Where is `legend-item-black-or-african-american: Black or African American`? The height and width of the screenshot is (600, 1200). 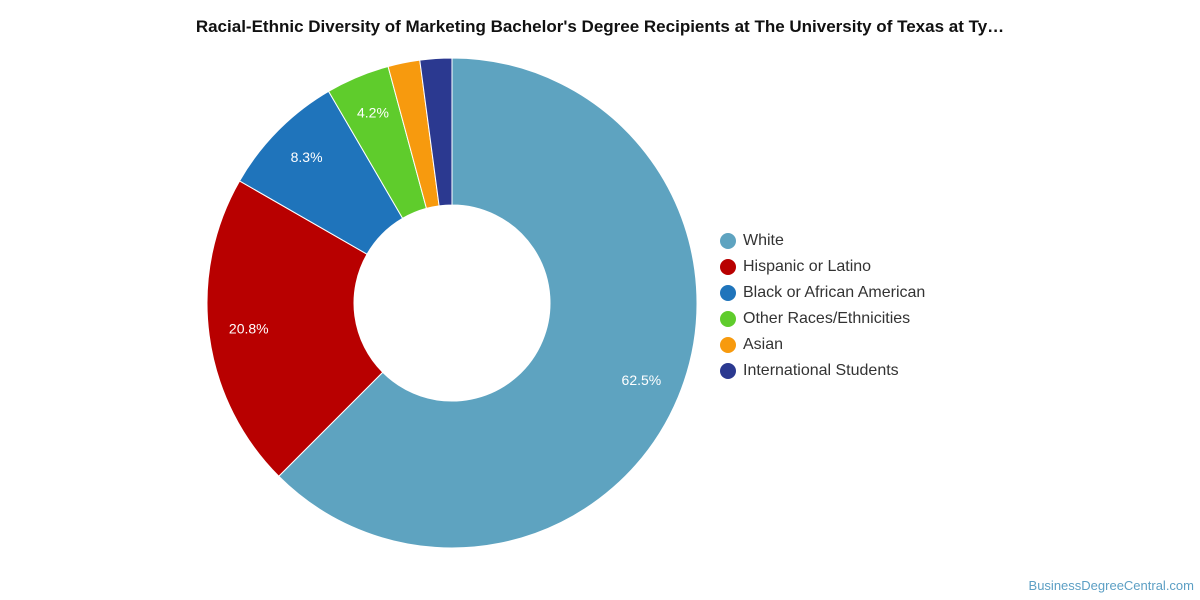
legend-item-black-or-african-american: Black or African American is located at coordinates (822, 293).